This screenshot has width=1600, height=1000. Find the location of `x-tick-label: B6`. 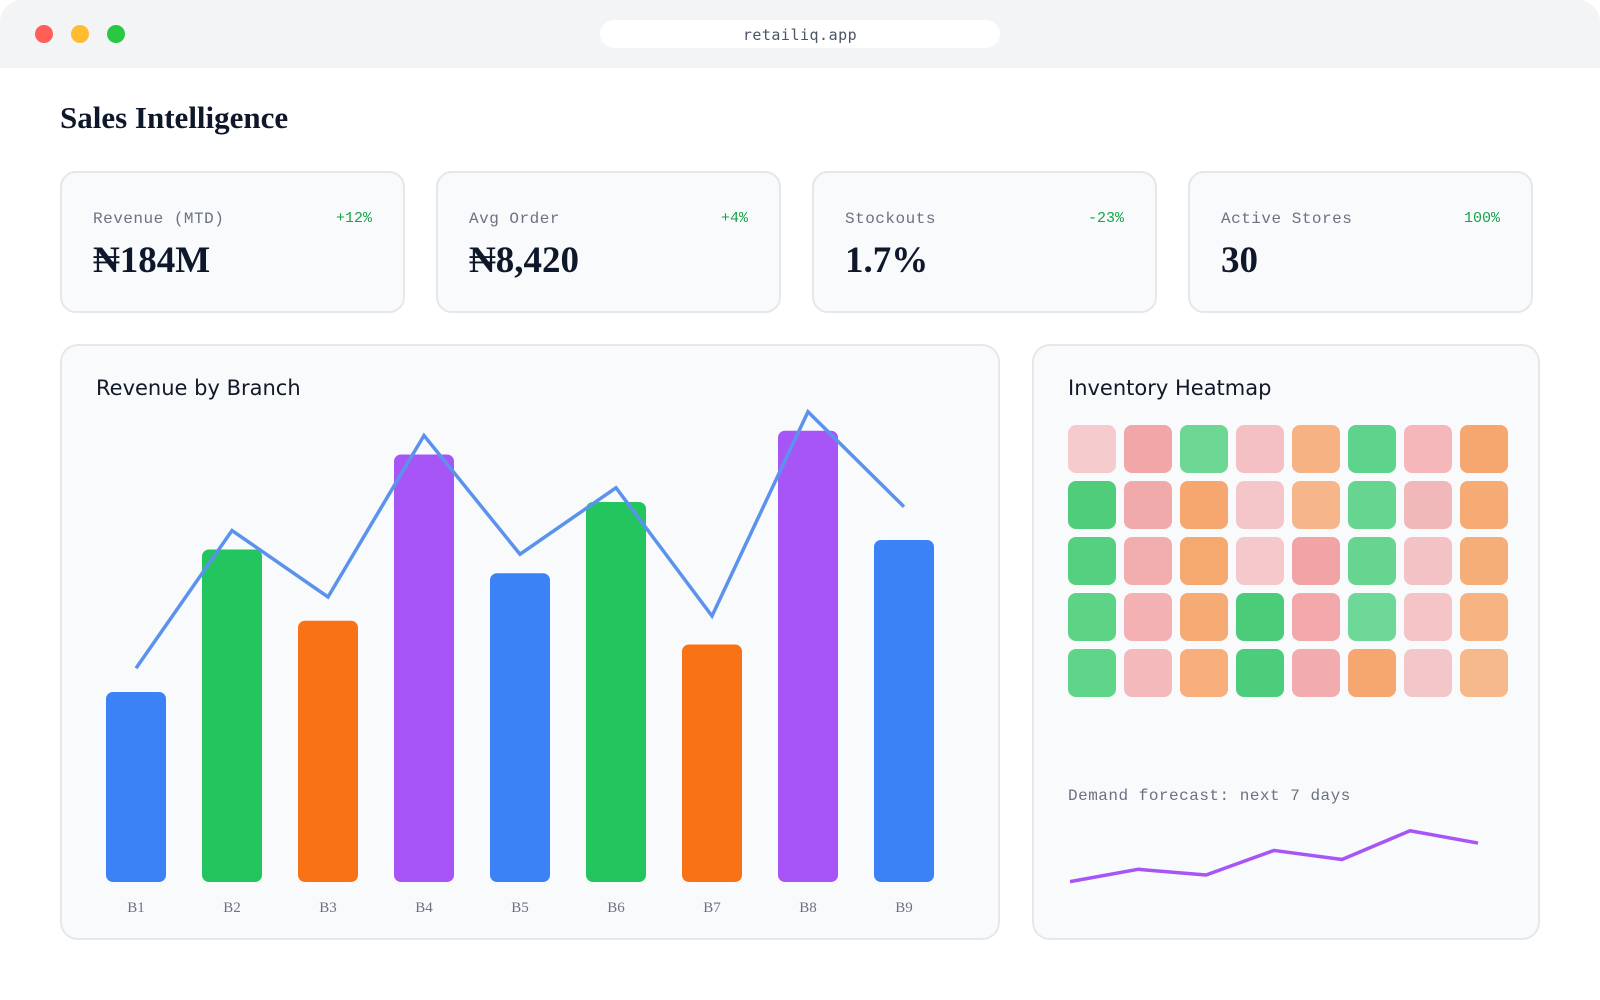

x-tick-label: B6 is located at coordinates (616, 908).